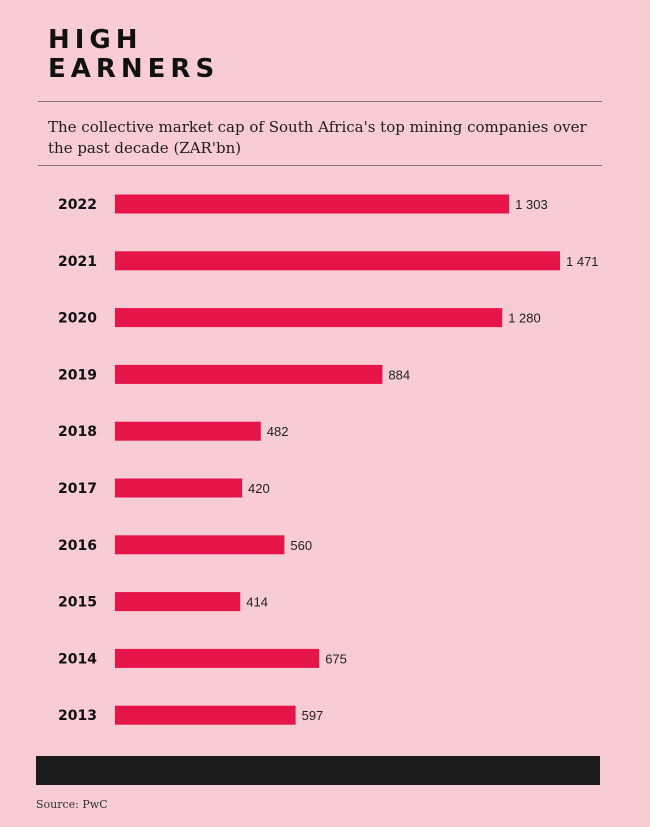 This screenshot has height=827, width=650. I want to click on category-label: 2020, so click(77, 319).